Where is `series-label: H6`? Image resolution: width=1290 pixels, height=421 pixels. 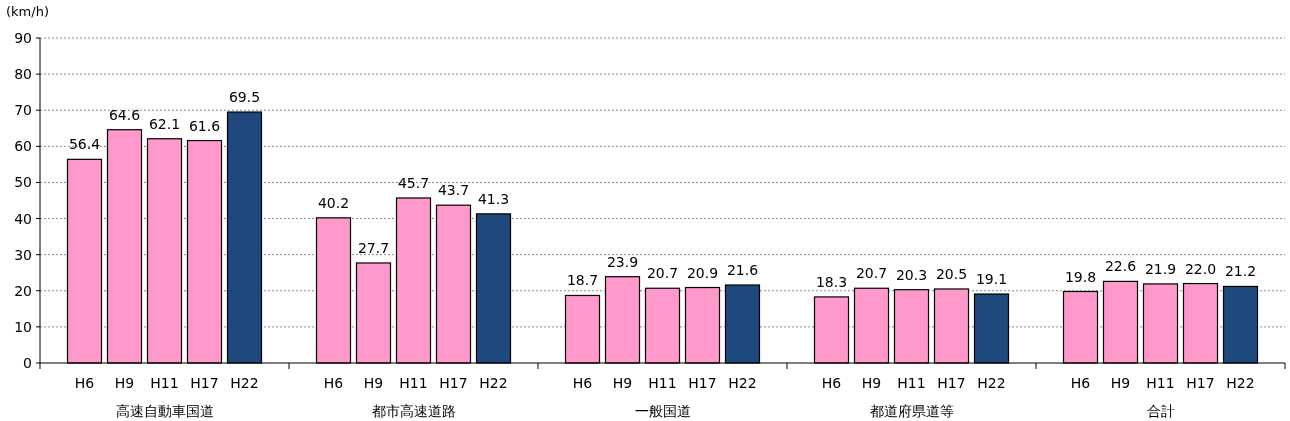 series-label: H6 is located at coordinates (84, 383).